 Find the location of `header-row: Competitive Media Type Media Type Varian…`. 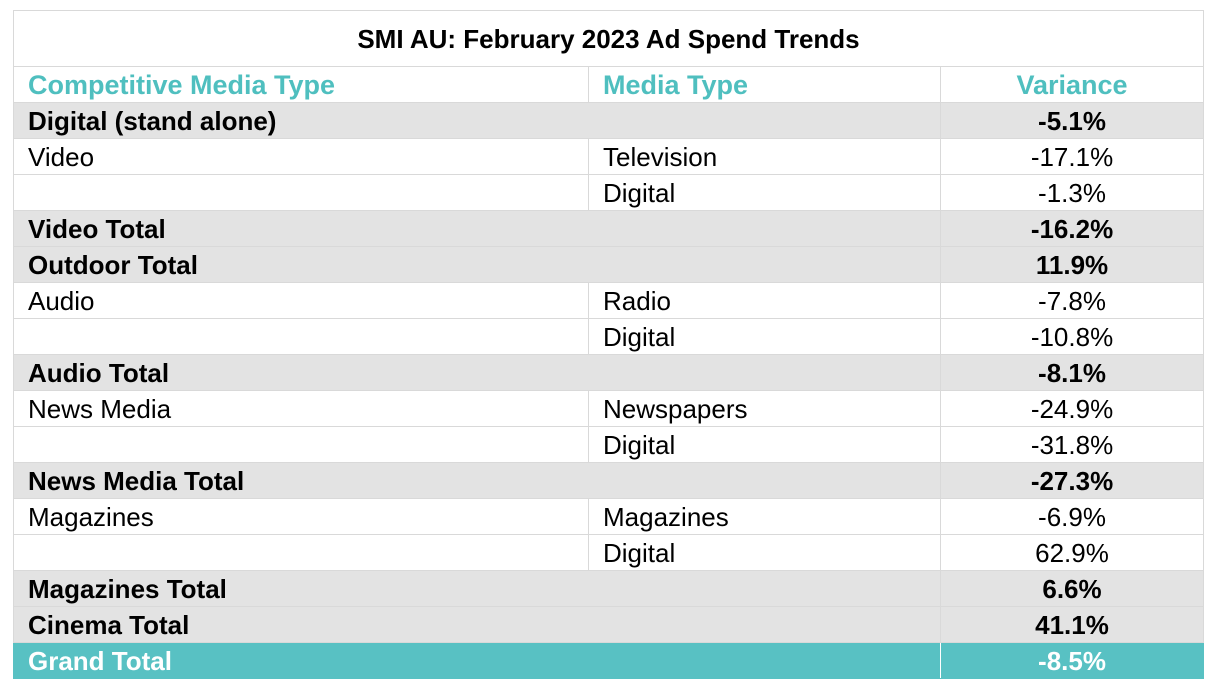

header-row: Competitive Media Type Media Type Varian… is located at coordinates (609, 84).